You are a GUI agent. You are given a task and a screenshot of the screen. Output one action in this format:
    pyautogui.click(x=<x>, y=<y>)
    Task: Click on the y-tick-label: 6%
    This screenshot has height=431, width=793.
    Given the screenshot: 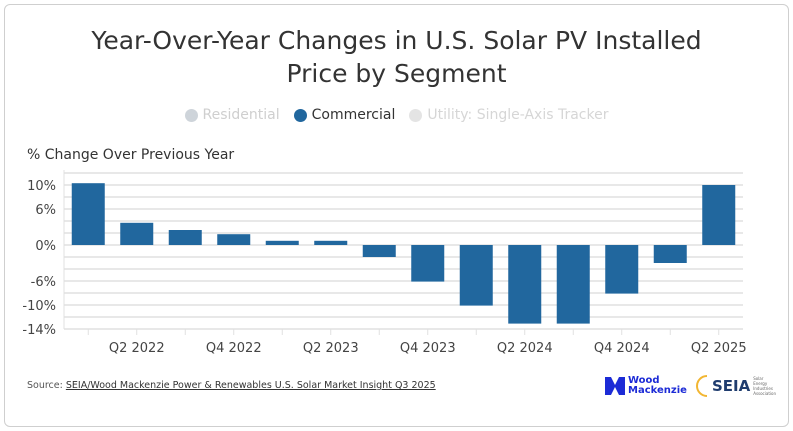 What is the action you would take?
    pyautogui.click(x=45, y=210)
    